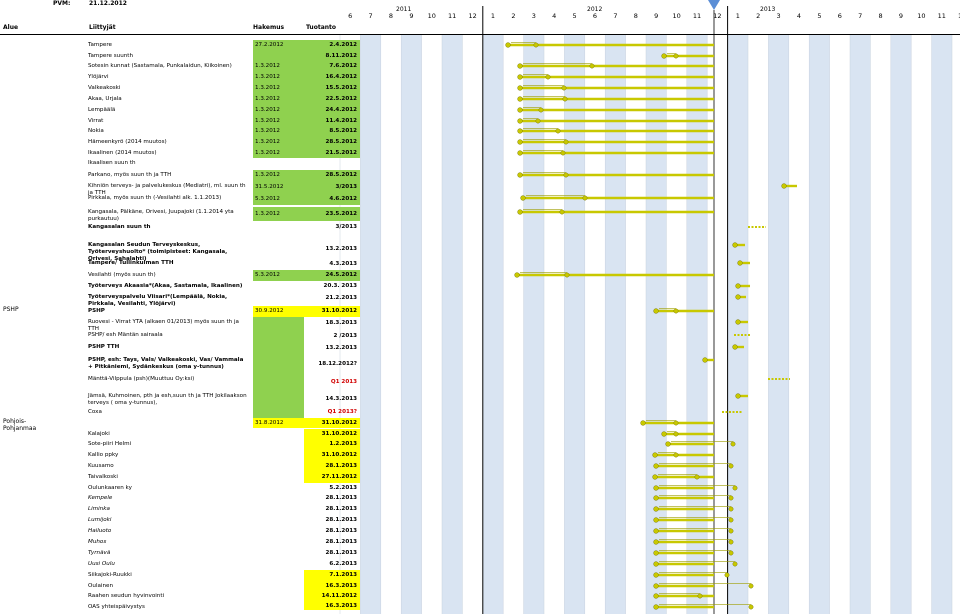 The height and width of the screenshot is (614, 960). Describe the element at coordinates (112, 163) in the screenshot. I see `row-label: Ikaalisen suun th` at that location.